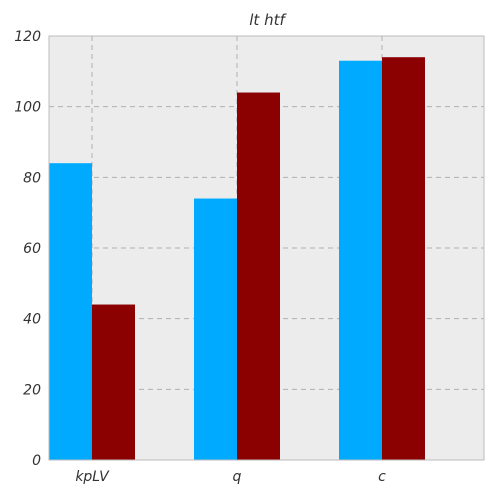  Describe the element at coordinates (70, 311) in the screenshot. I see `bar-series1-kpLV` at that location.